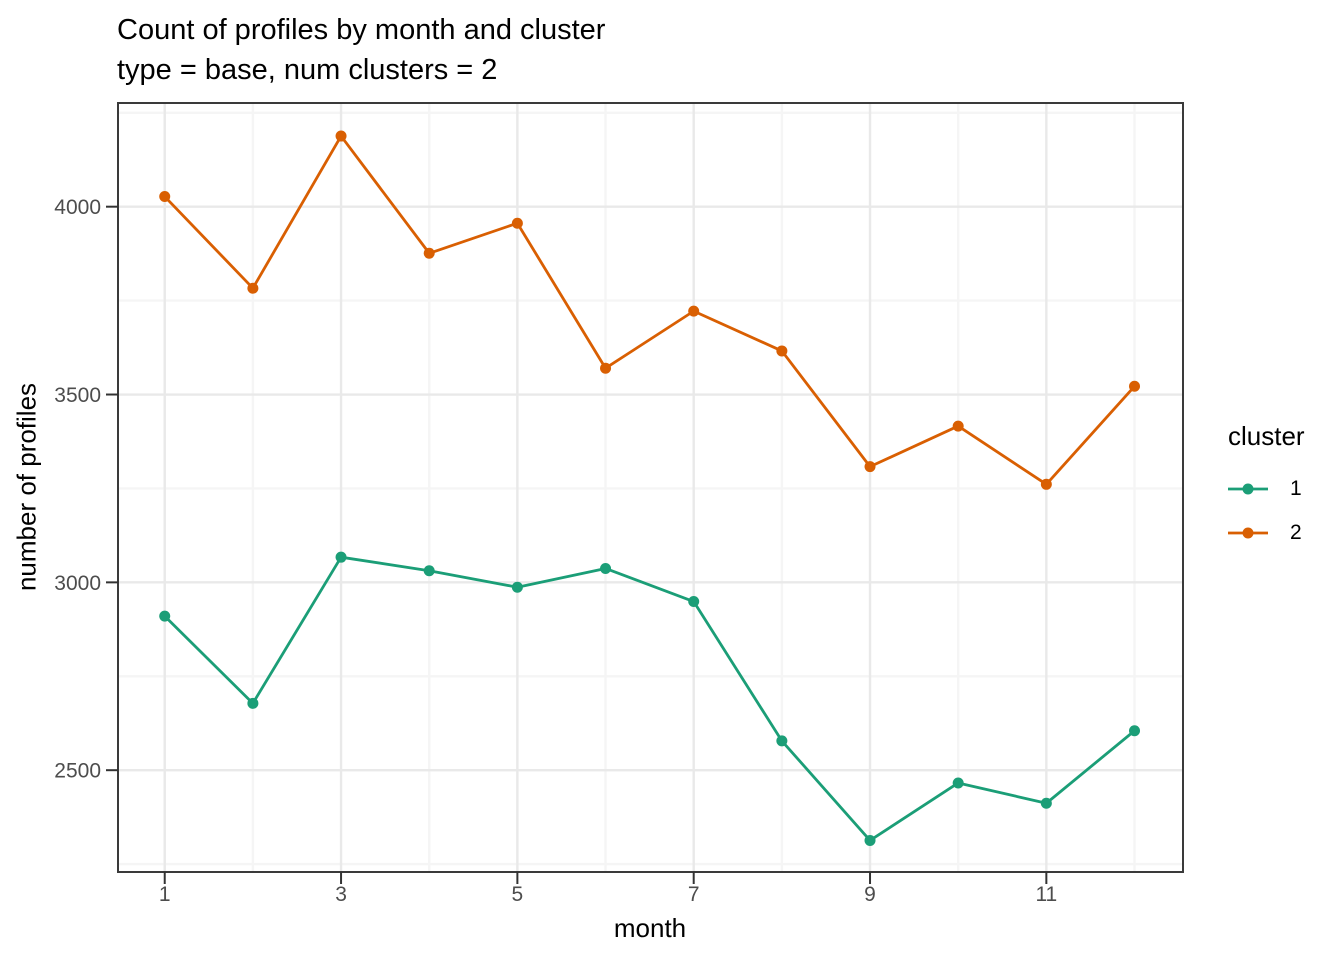 The height and width of the screenshot is (960, 1344). What do you see at coordinates (870, 894) in the screenshot?
I see `x-tick-label: 9` at bounding box center [870, 894].